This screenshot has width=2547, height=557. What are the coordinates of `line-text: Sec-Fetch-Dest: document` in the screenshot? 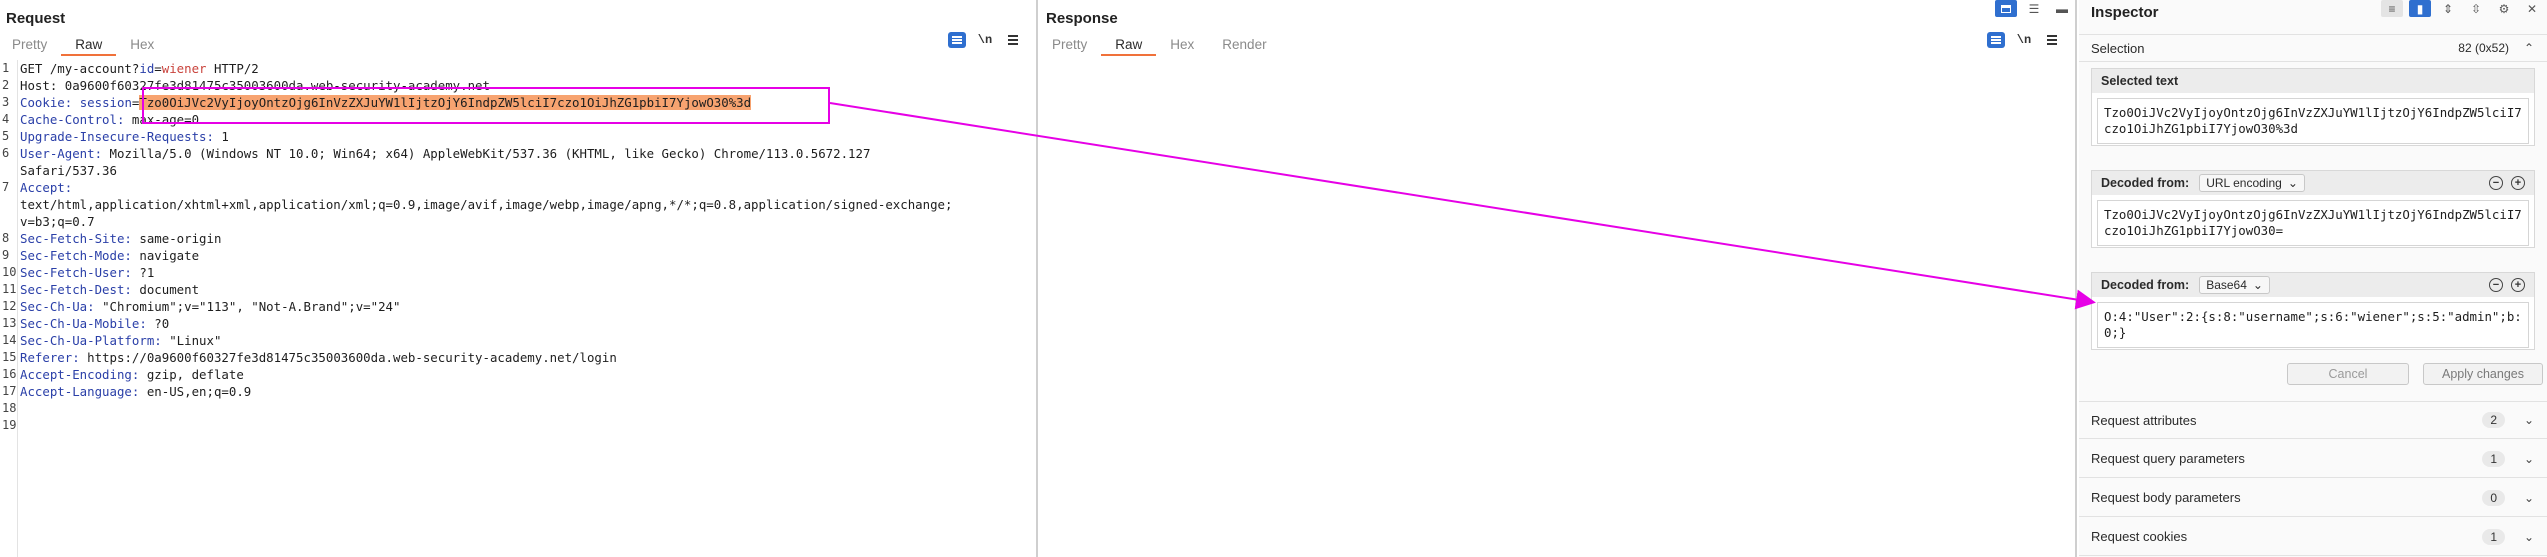 It's located at (109, 289).